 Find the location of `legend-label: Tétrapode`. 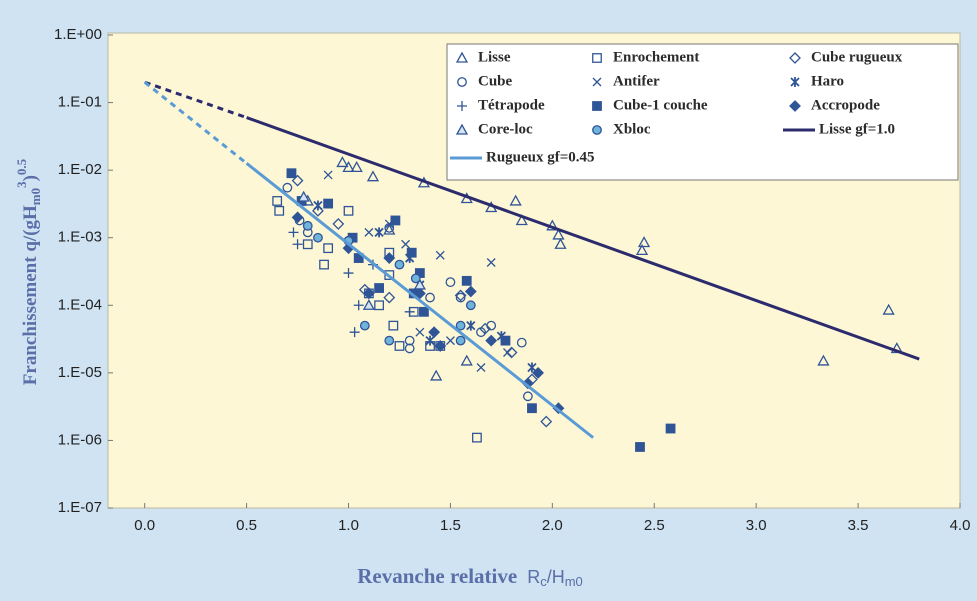

legend-label: Tétrapode is located at coordinates (511, 105).